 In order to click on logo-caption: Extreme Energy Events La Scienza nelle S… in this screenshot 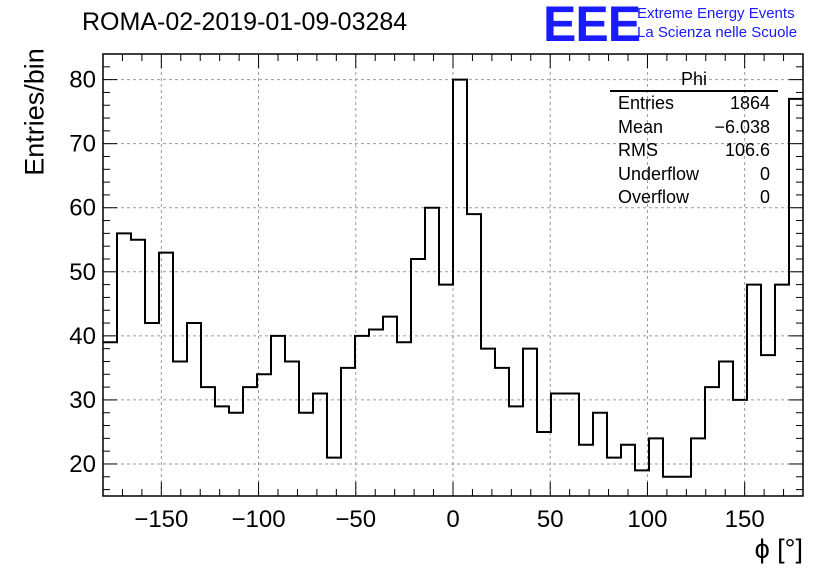, I will do `click(717, 23)`.